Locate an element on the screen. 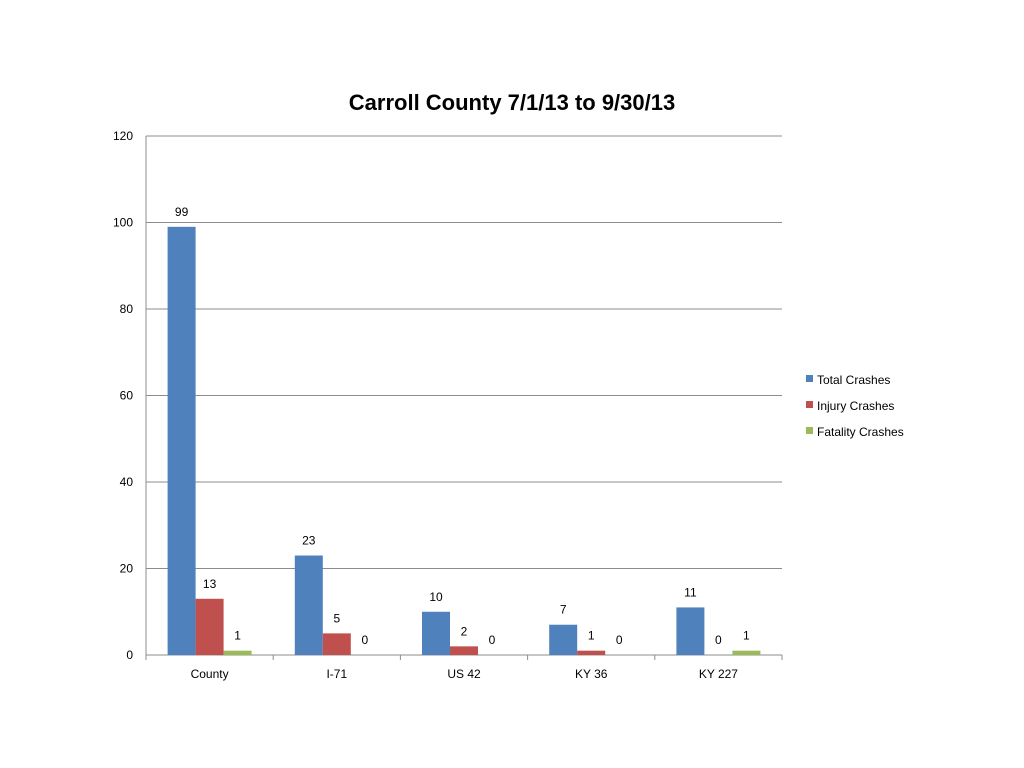  x-tick-label: US 42 is located at coordinates (464, 674).